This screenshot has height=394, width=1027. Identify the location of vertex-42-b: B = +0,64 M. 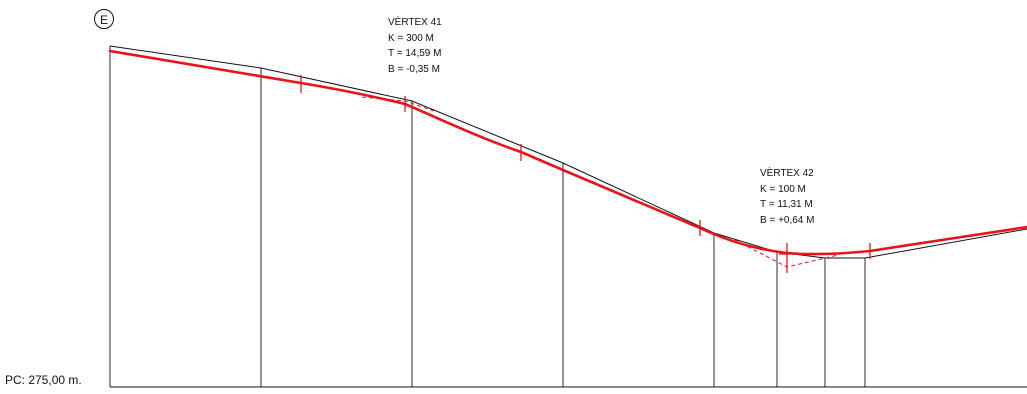
(787, 220).